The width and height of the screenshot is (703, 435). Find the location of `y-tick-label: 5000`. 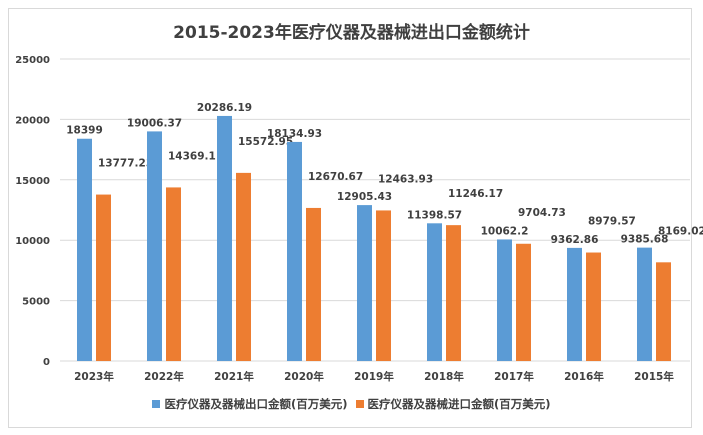

y-tick-label: 5000 is located at coordinates (36, 302).